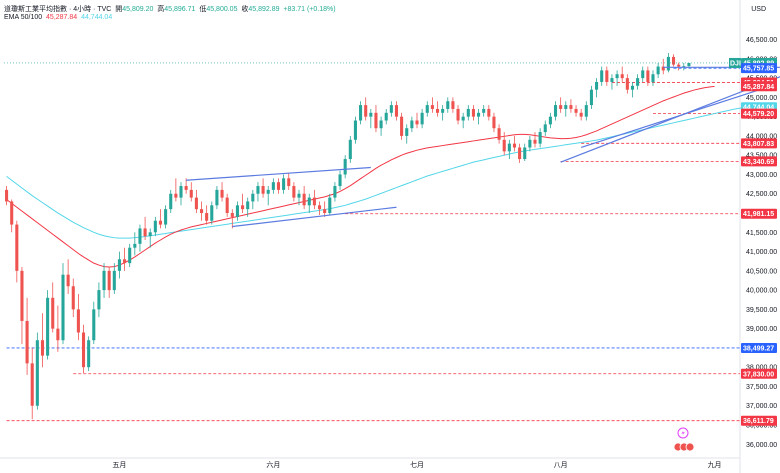 The height and width of the screenshot is (473, 780). Describe the element at coordinates (761, 40) in the screenshot. I see `y-tick-label: 46,500.00` at that location.